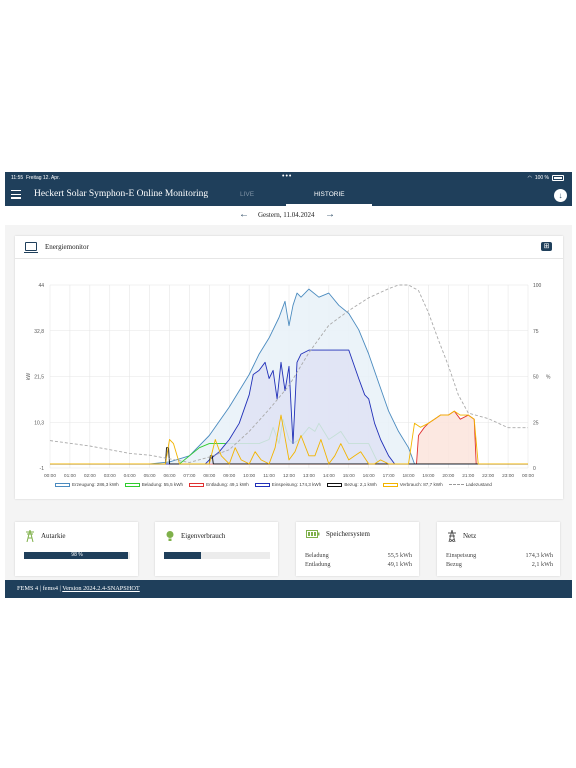  I want to click on x-tick-label: 14:00, so click(329, 476).